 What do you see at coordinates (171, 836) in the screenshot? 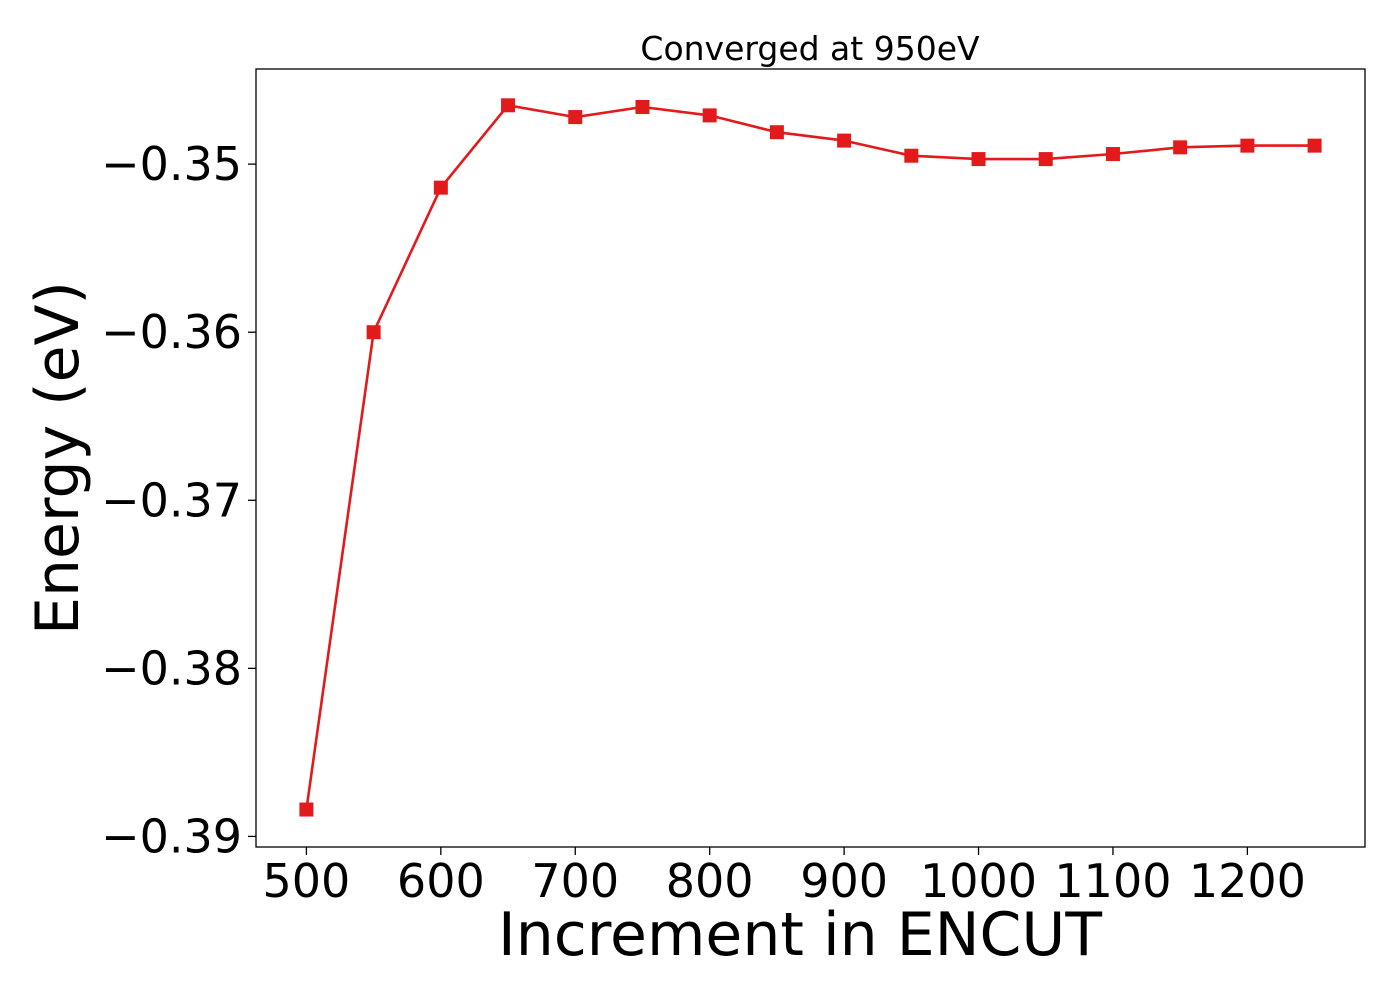
I see `y-tick-label: −0.39` at bounding box center [171, 836].